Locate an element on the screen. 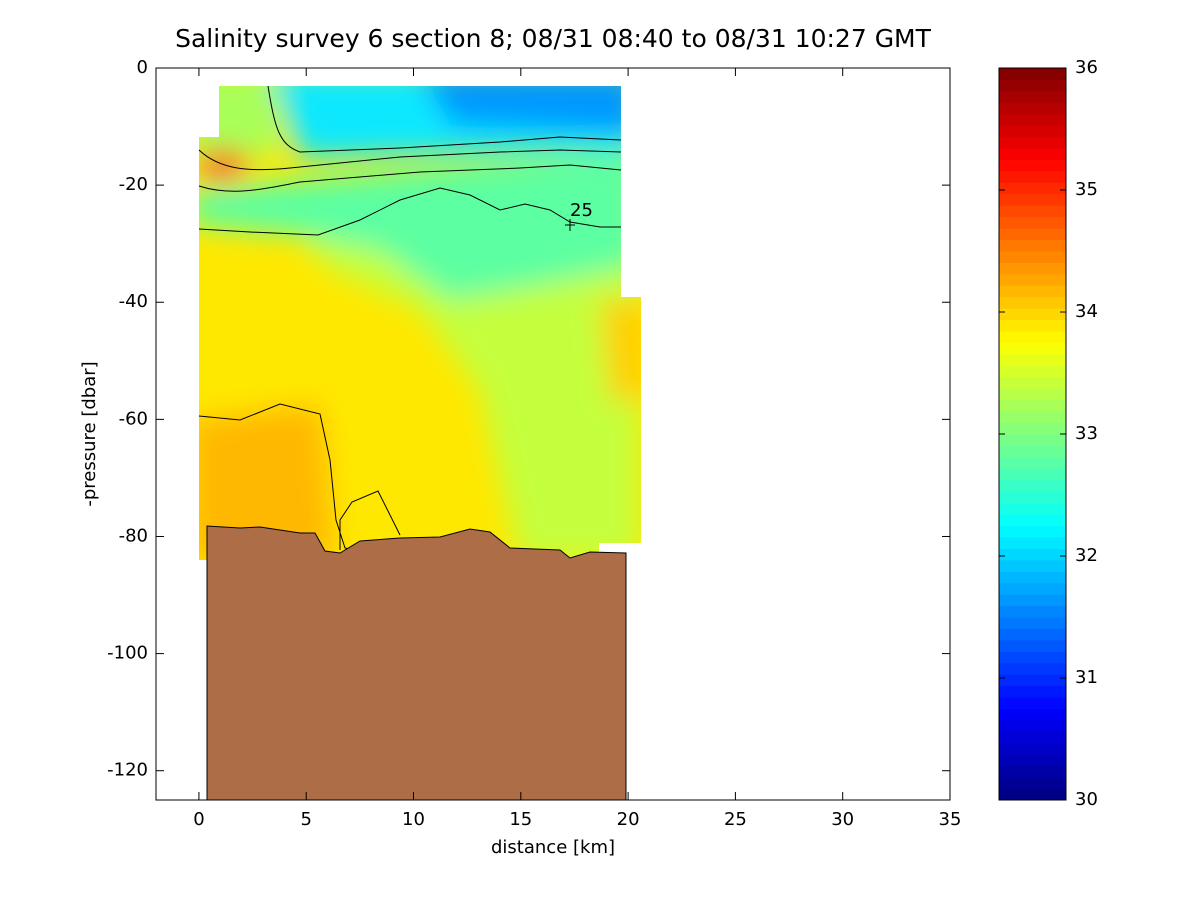 Image resolution: width=1201 pixels, height=901 pixels. x-tick-label: 15 is located at coordinates (520, 819).